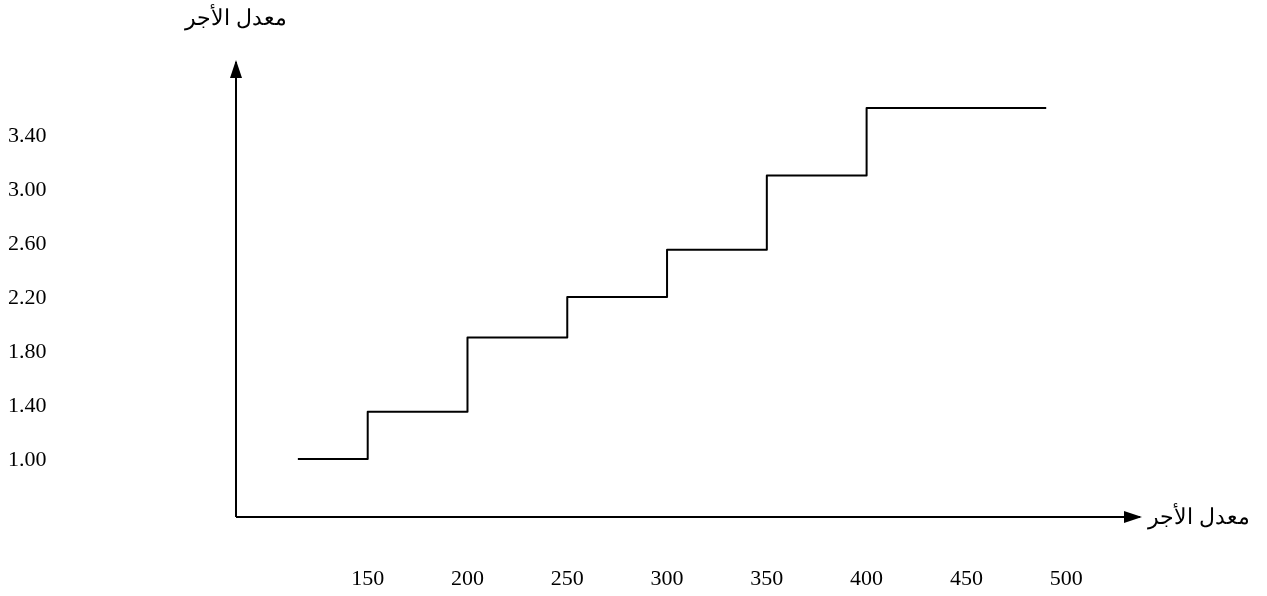  Describe the element at coordinates (27, 405) in the screenshot. I see `y-tick-label: 1.40` at that location.